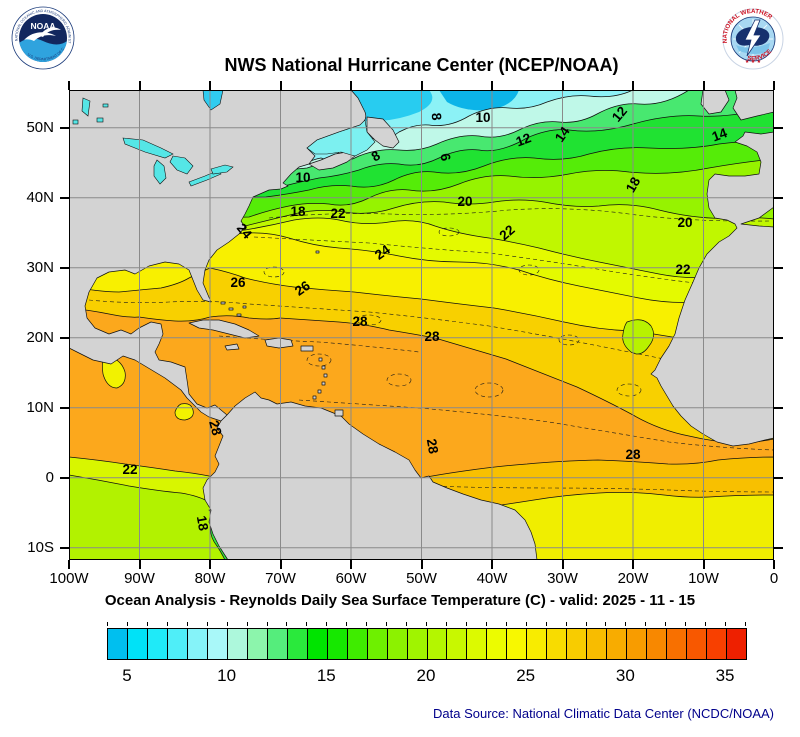 The height and width of the screenshot is (737, 800). Describe the element at coordinates (317, 252) in the screenshot. I see `bermuda` at that location.